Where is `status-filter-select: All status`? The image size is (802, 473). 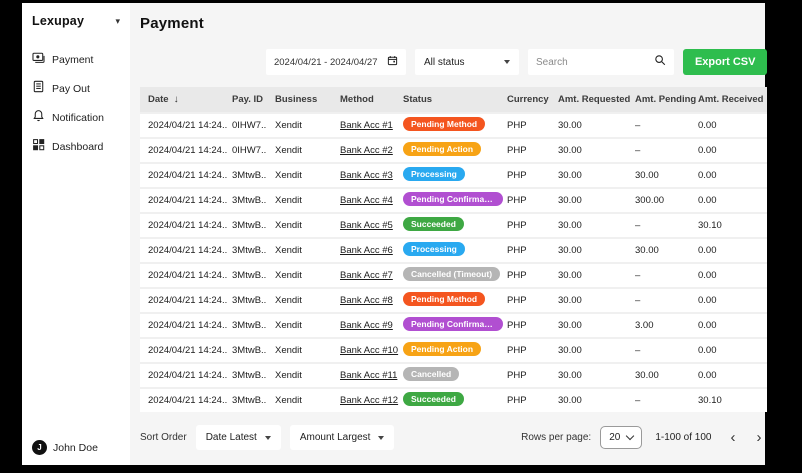 status-filter-select: All status is located at coordinates (466, 62).